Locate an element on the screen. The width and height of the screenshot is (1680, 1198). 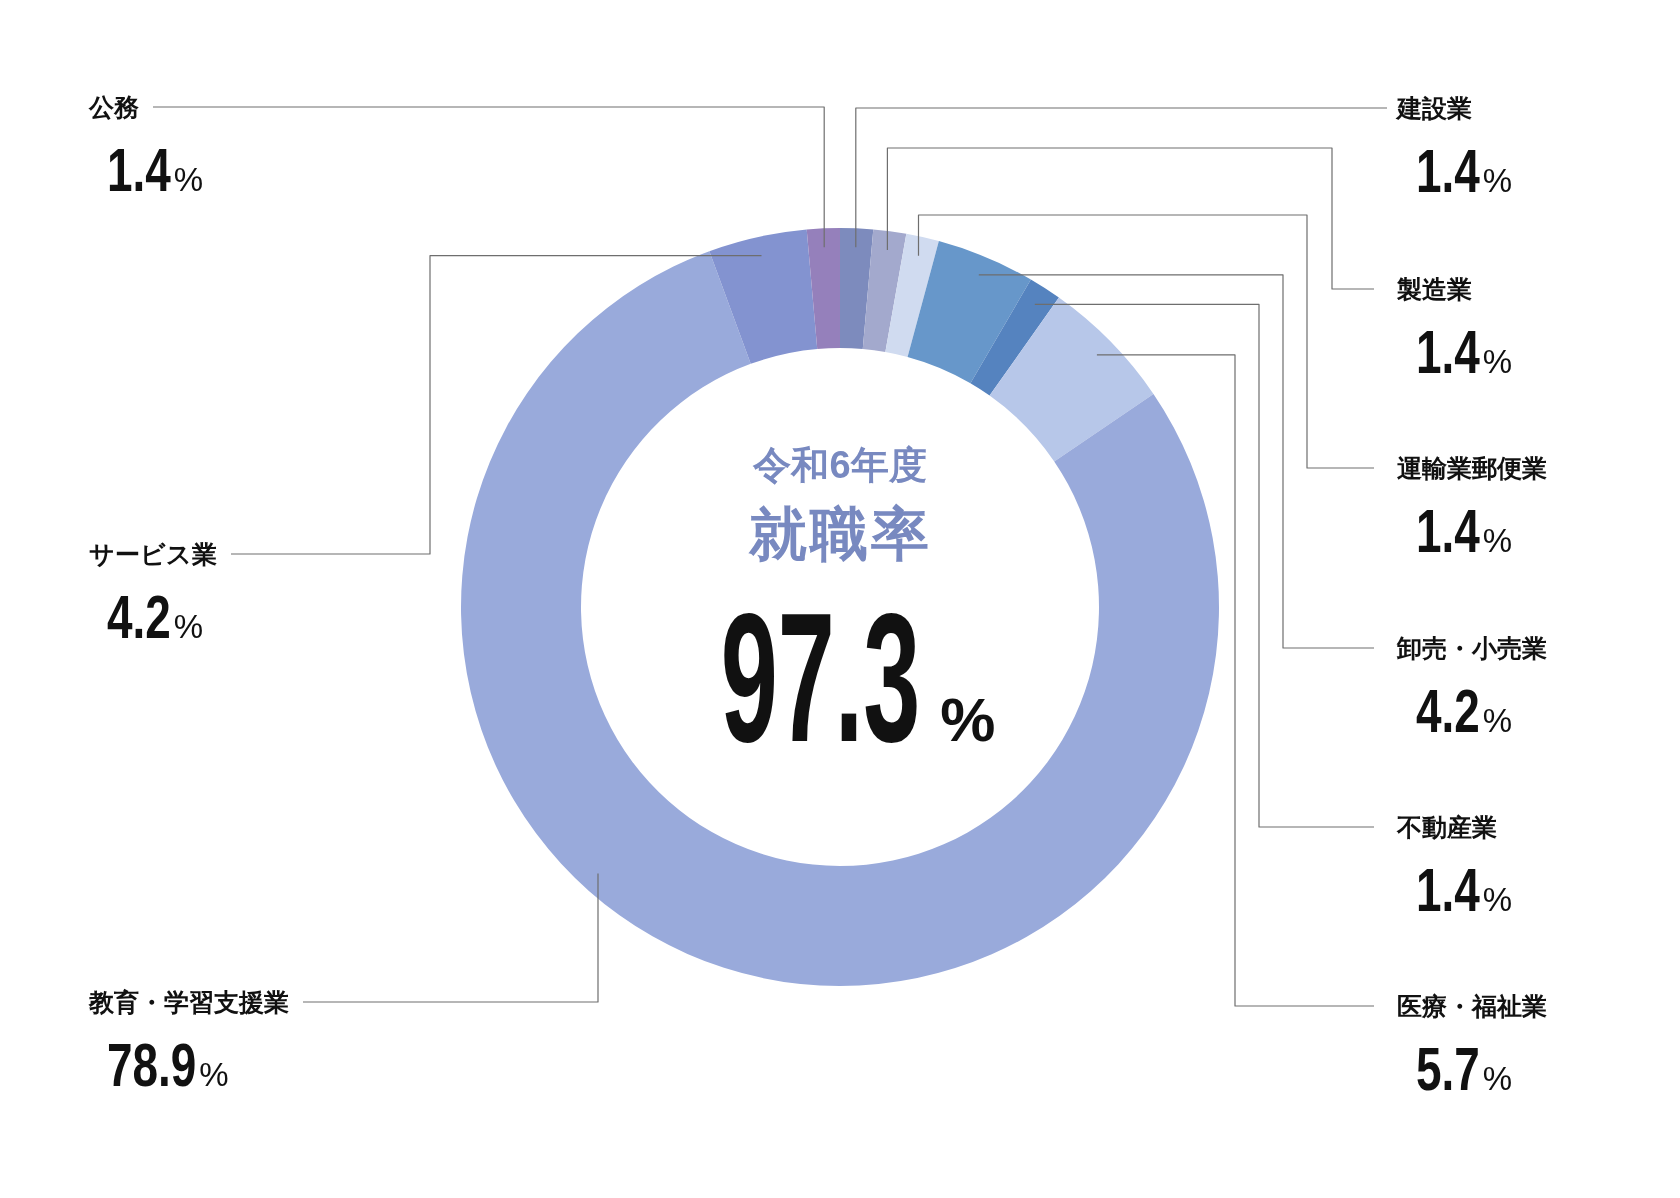
text: 97.3% is located at coordinates (898, 677).